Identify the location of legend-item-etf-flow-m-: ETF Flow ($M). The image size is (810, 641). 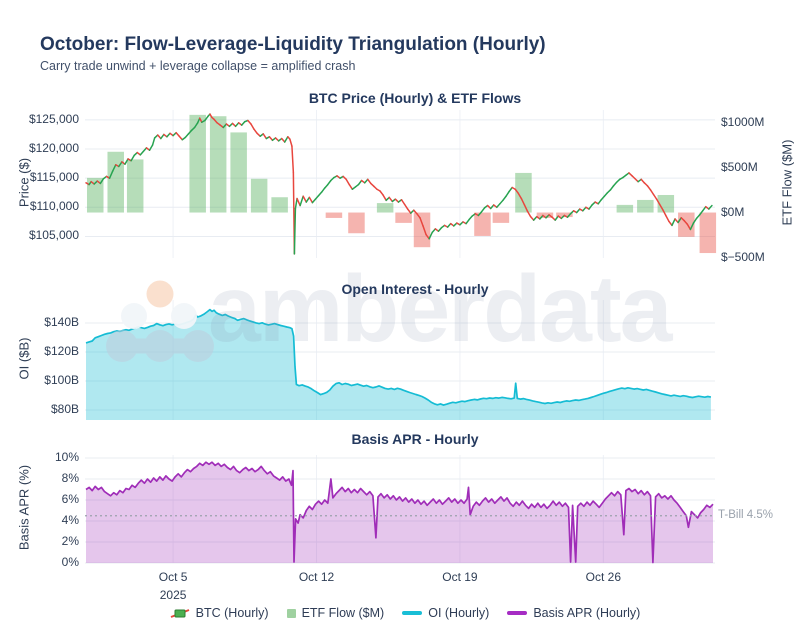
(335, 613).